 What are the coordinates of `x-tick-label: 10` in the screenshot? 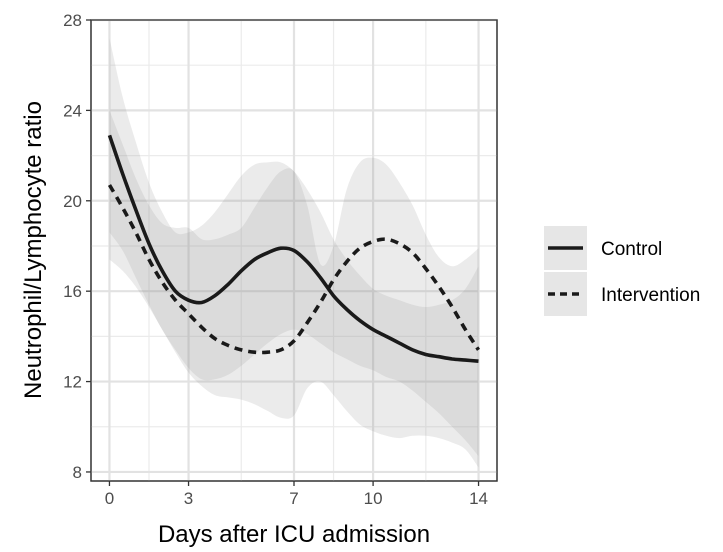 It's located at (373, 498).